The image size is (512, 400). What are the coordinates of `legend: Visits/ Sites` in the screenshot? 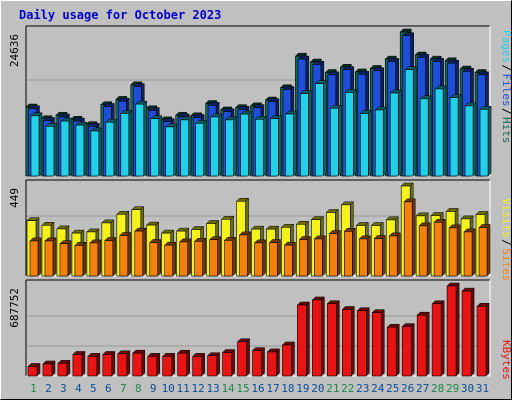 It's located at (506, 239).